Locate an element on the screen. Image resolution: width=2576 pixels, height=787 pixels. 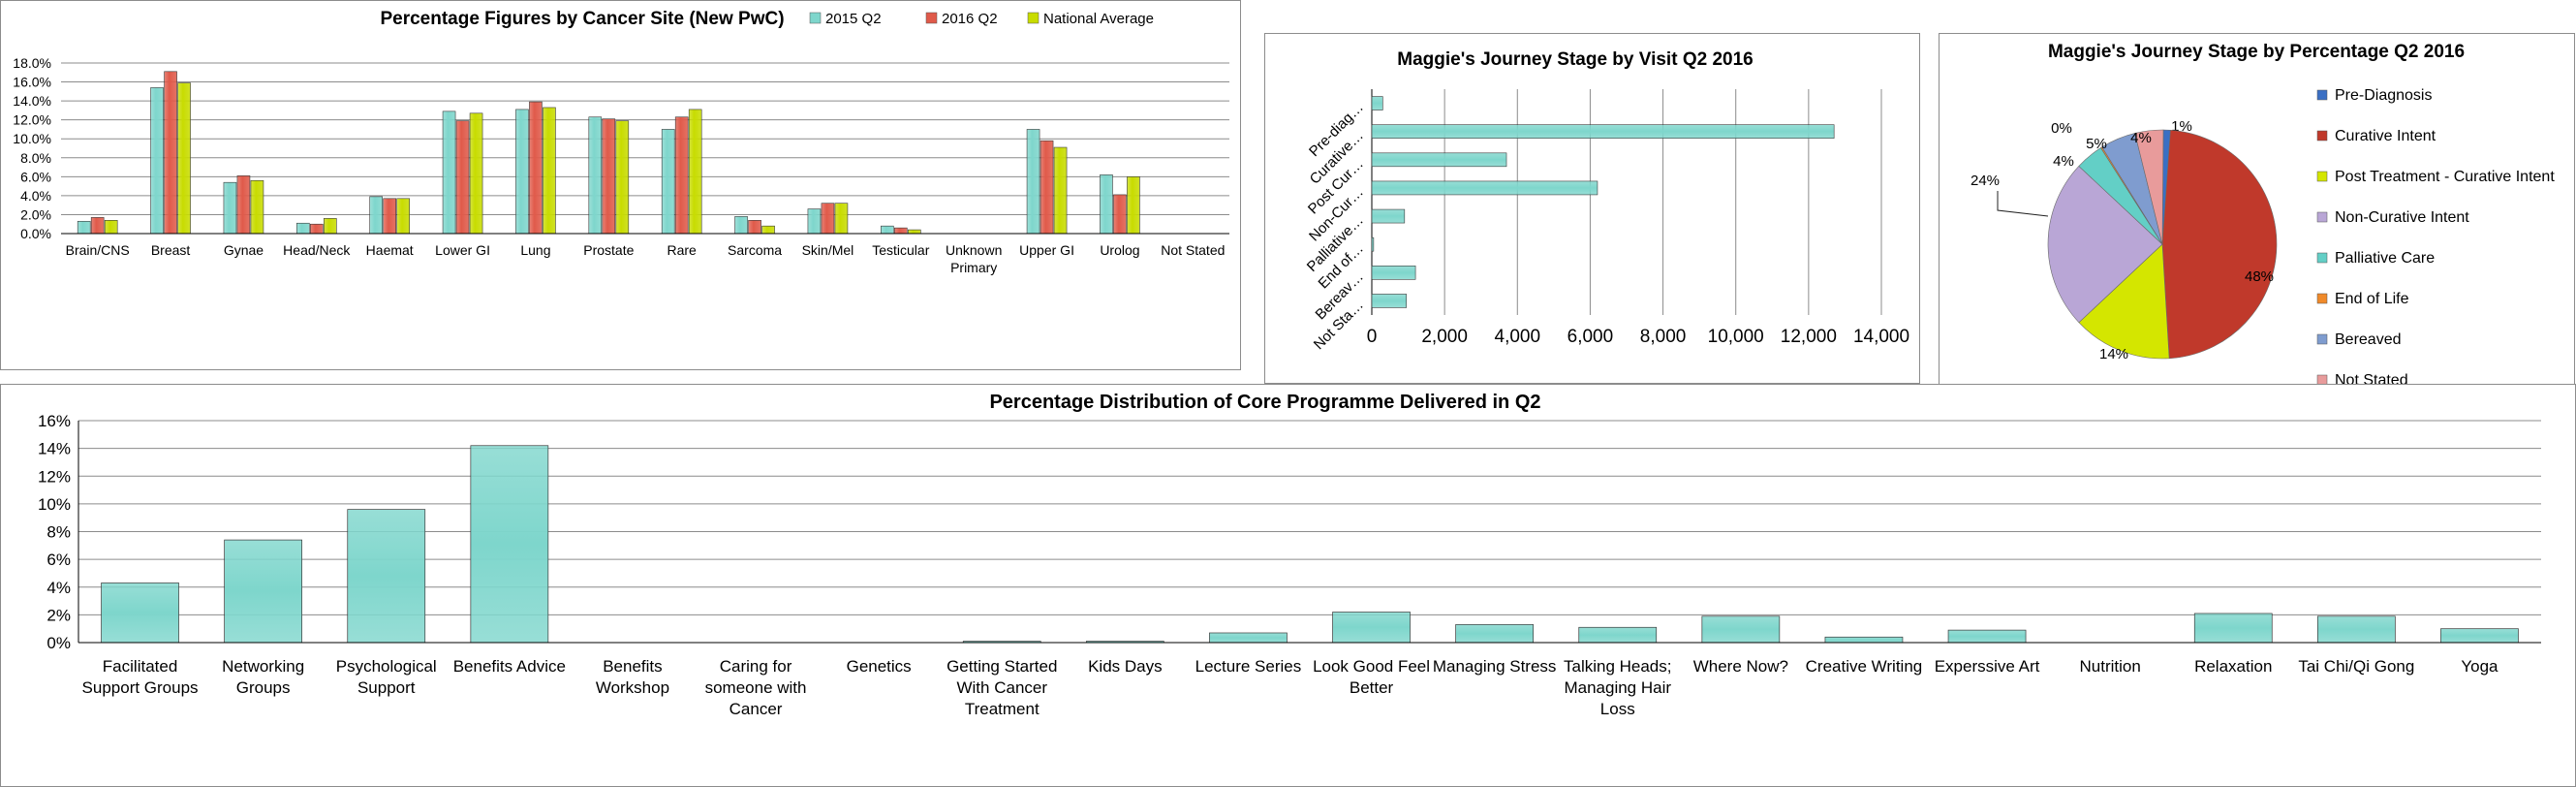
x-tick-label: 6,000 is located at coordinates (1590, 337).